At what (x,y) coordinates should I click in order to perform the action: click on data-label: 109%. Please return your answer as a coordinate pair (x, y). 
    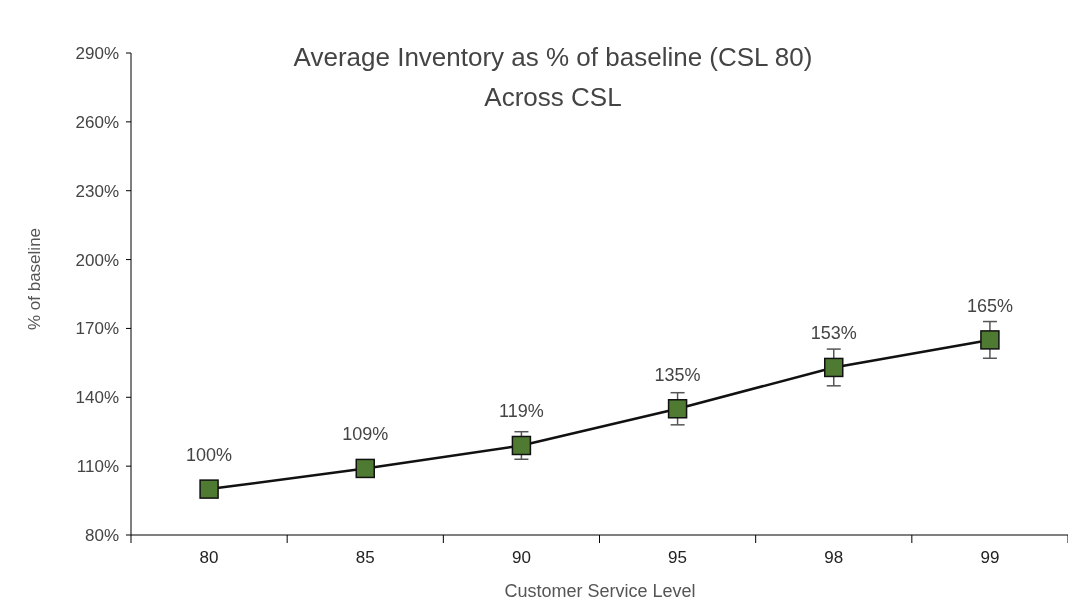
    Looking at the image, I should click on (365, 434).